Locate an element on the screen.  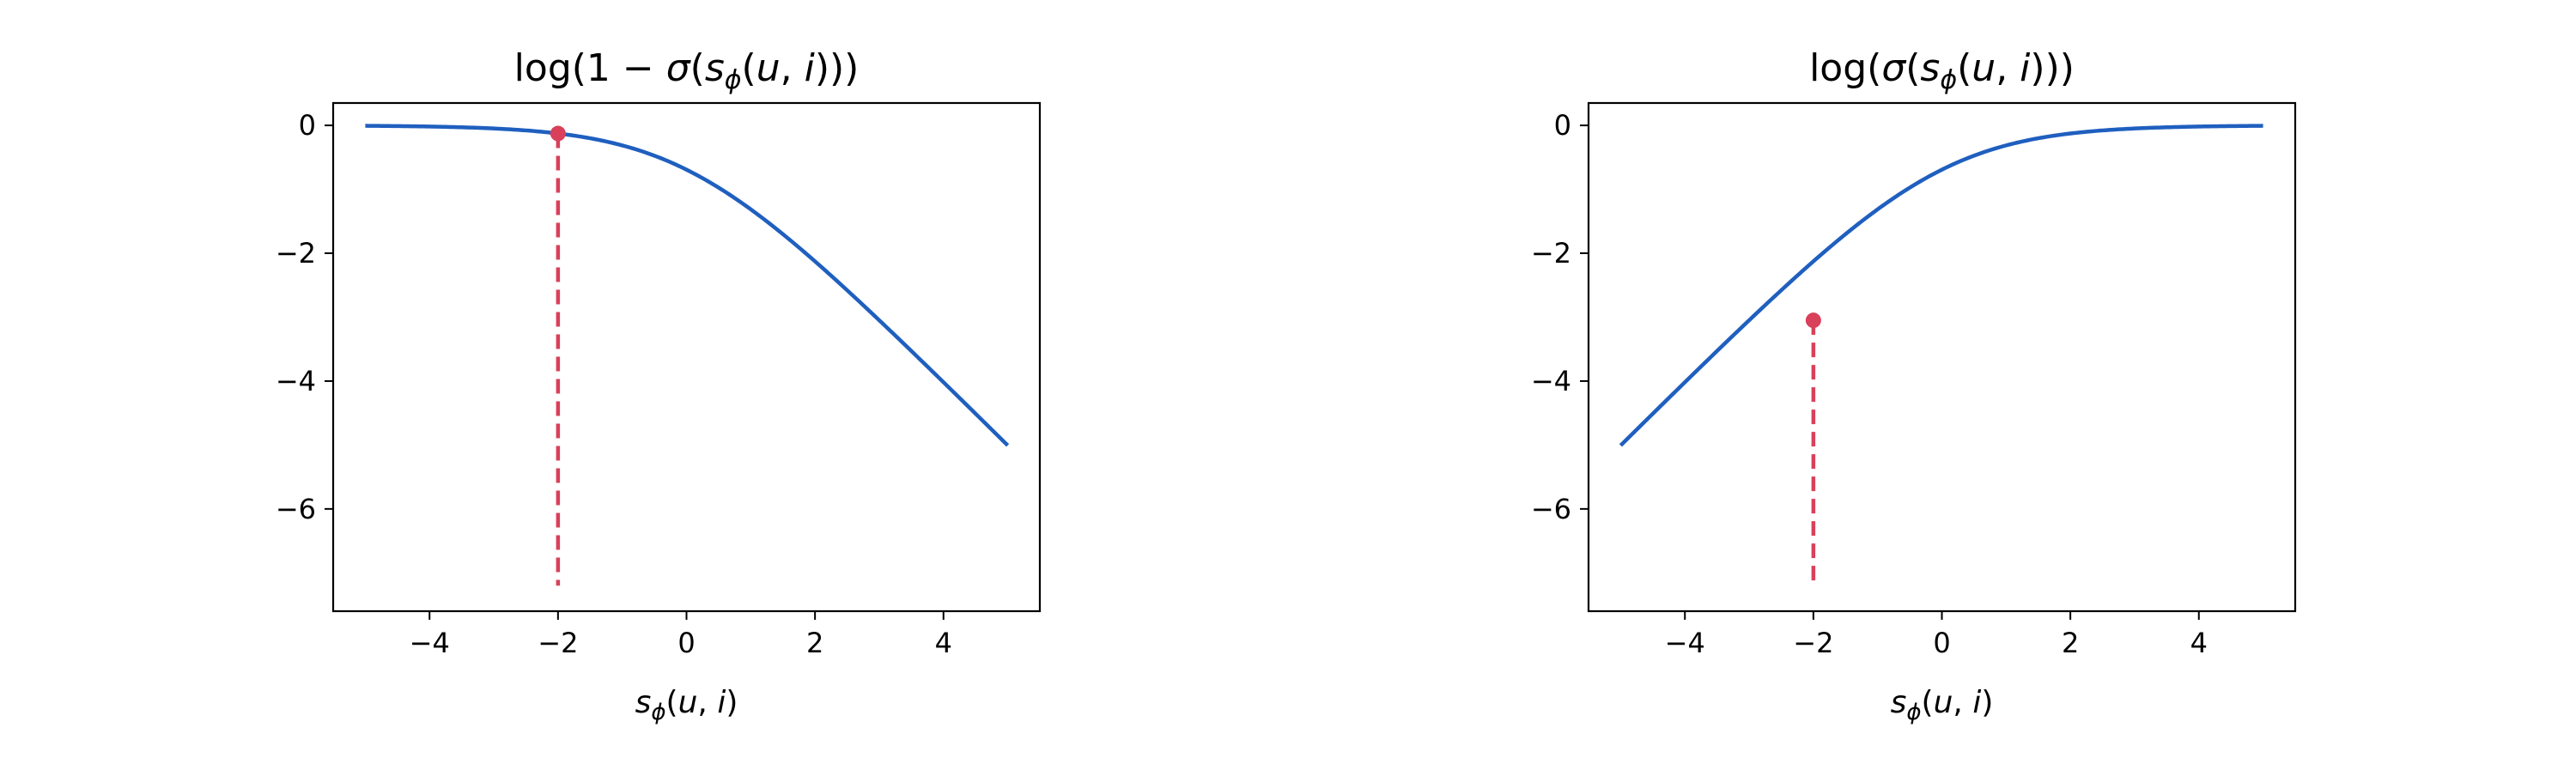
right-y-tick-label: 0 is located at coordinates (1562, 126).